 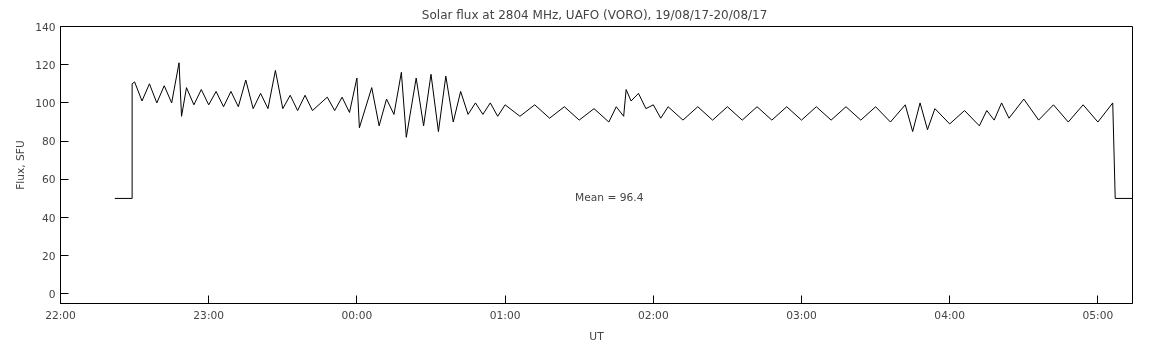 I want to click on annotation: Mean = 96.4, so click(x=609, y=197).